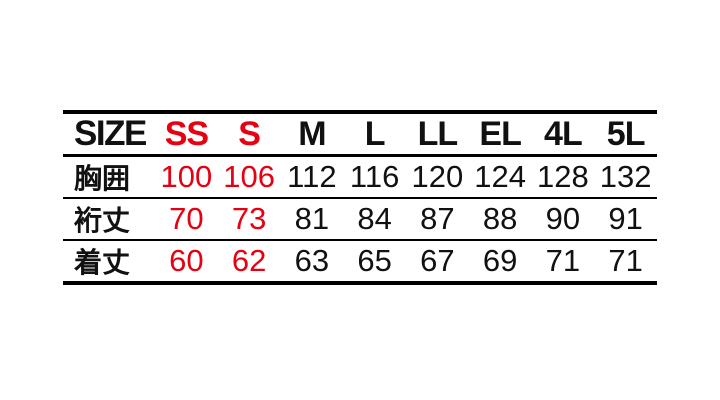 The width and height of the screenshot is (720, 400). I want to click on row-label-sleeve: 裄丈, so click(102, 220).